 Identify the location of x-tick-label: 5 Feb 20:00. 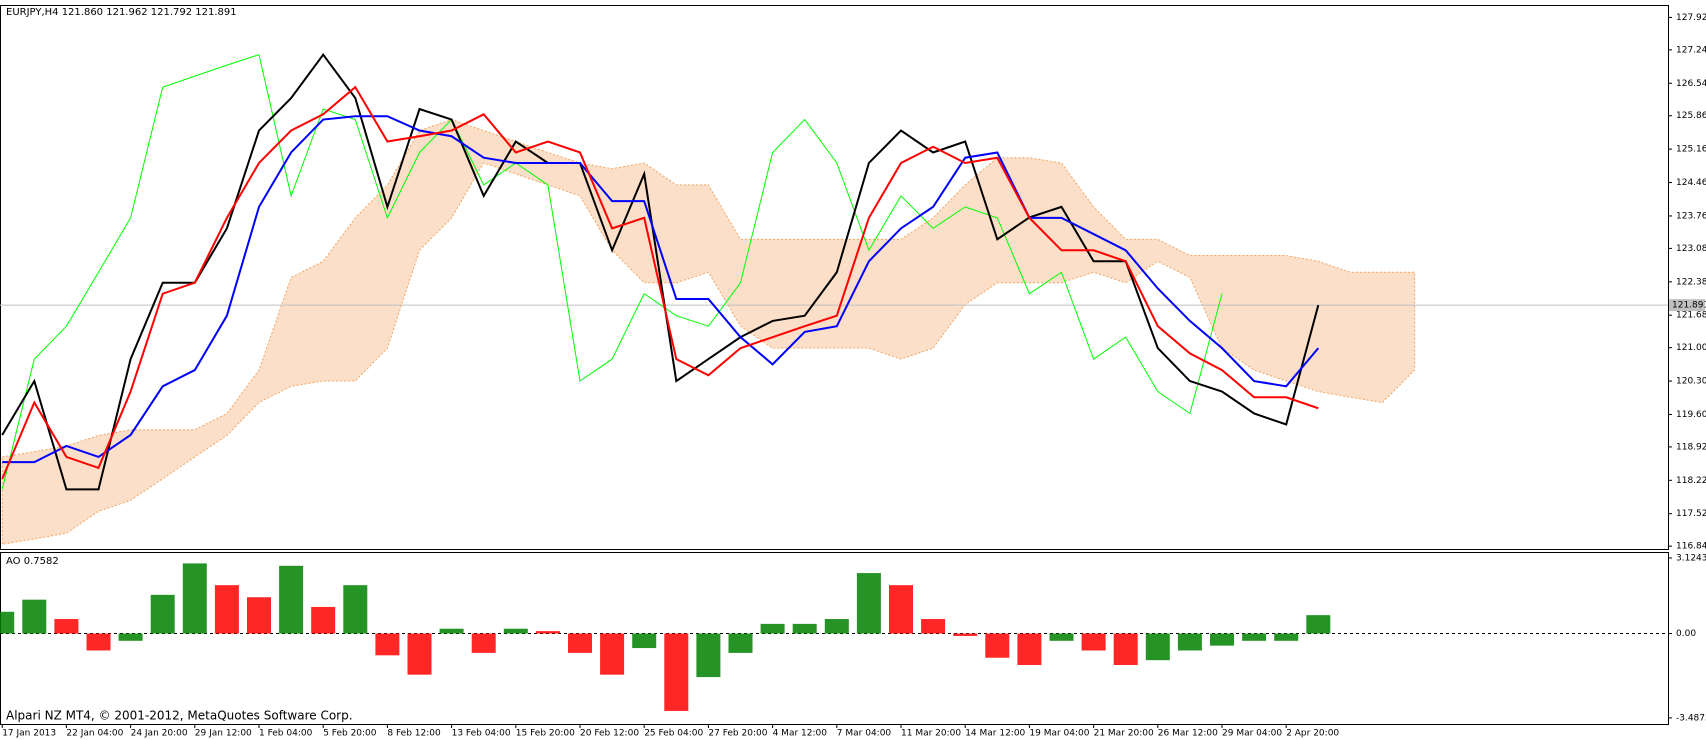
(350, 734).